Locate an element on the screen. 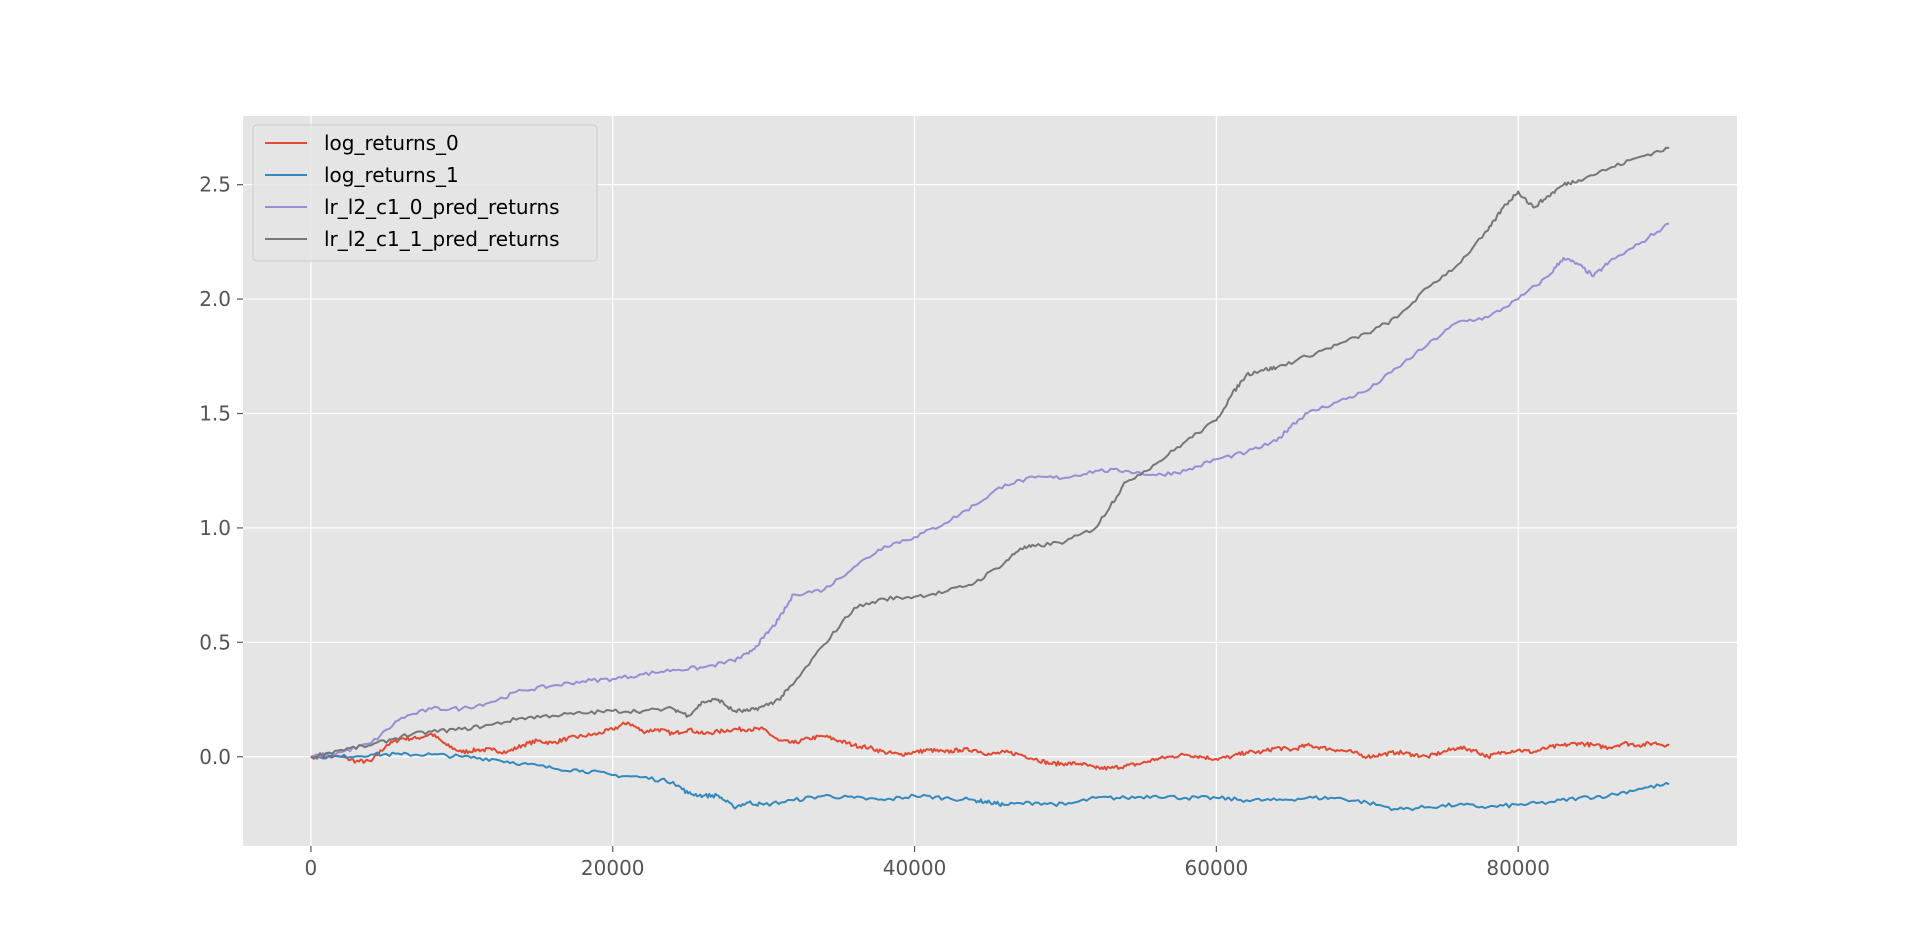 The width and height of the screenshot is (1920, 946). y-axis: 0.0 0.5 1.0 1.5 2.0 2.5 is located at coordinates (221, 471).